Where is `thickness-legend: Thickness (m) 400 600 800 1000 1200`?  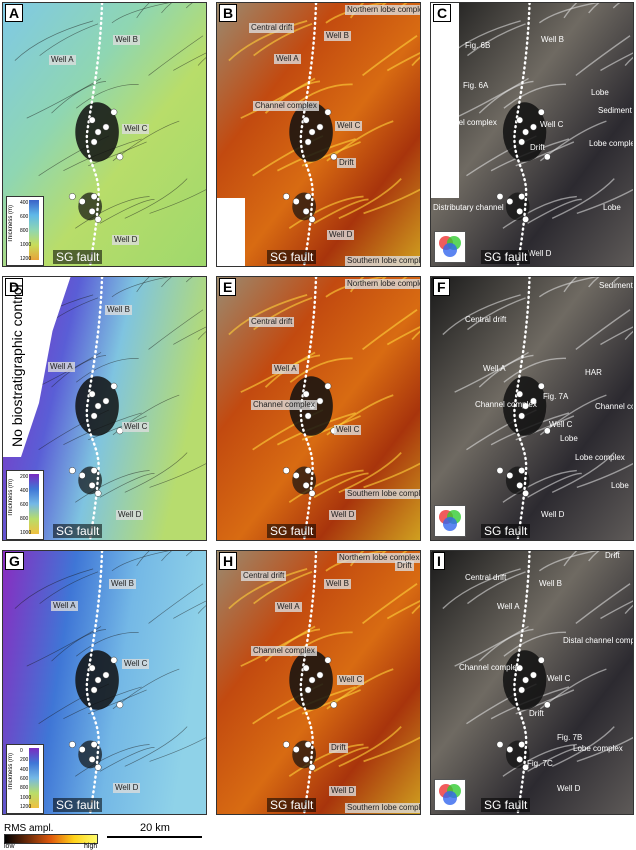 thickness-legend: Thickness (m) 400 600 800 1000 1200 is located at coordinates (25, 231).